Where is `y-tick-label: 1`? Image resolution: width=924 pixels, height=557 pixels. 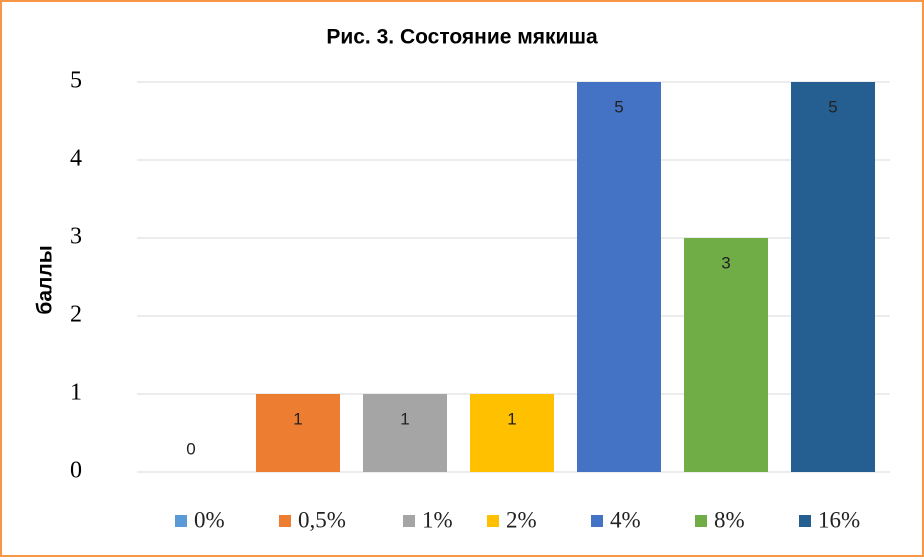
y-tick-label: 1 is located at coordinates (76, 393).